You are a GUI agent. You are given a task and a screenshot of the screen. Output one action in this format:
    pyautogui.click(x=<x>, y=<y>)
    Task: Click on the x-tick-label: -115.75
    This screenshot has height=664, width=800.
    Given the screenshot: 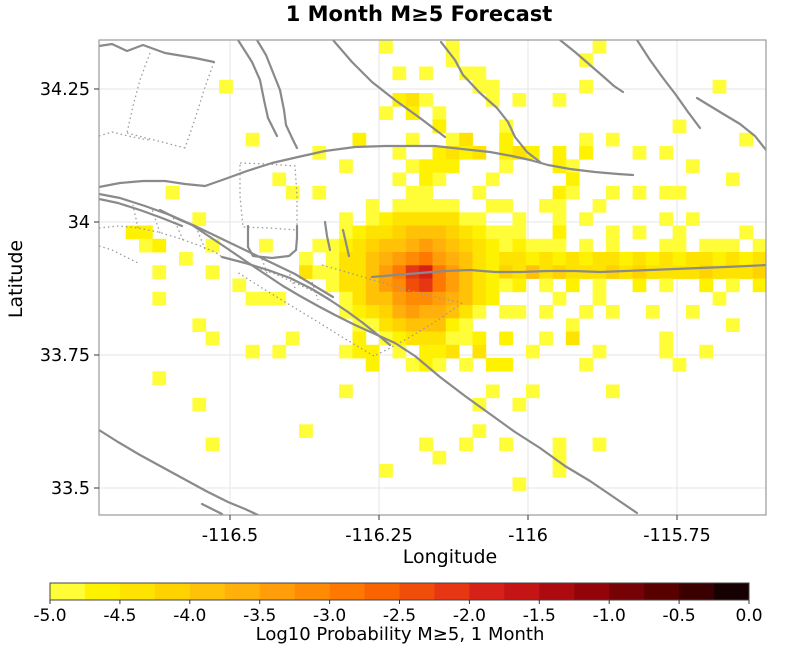 What is the action you would take?
    pyautogui.click(x=677, y=536)
    